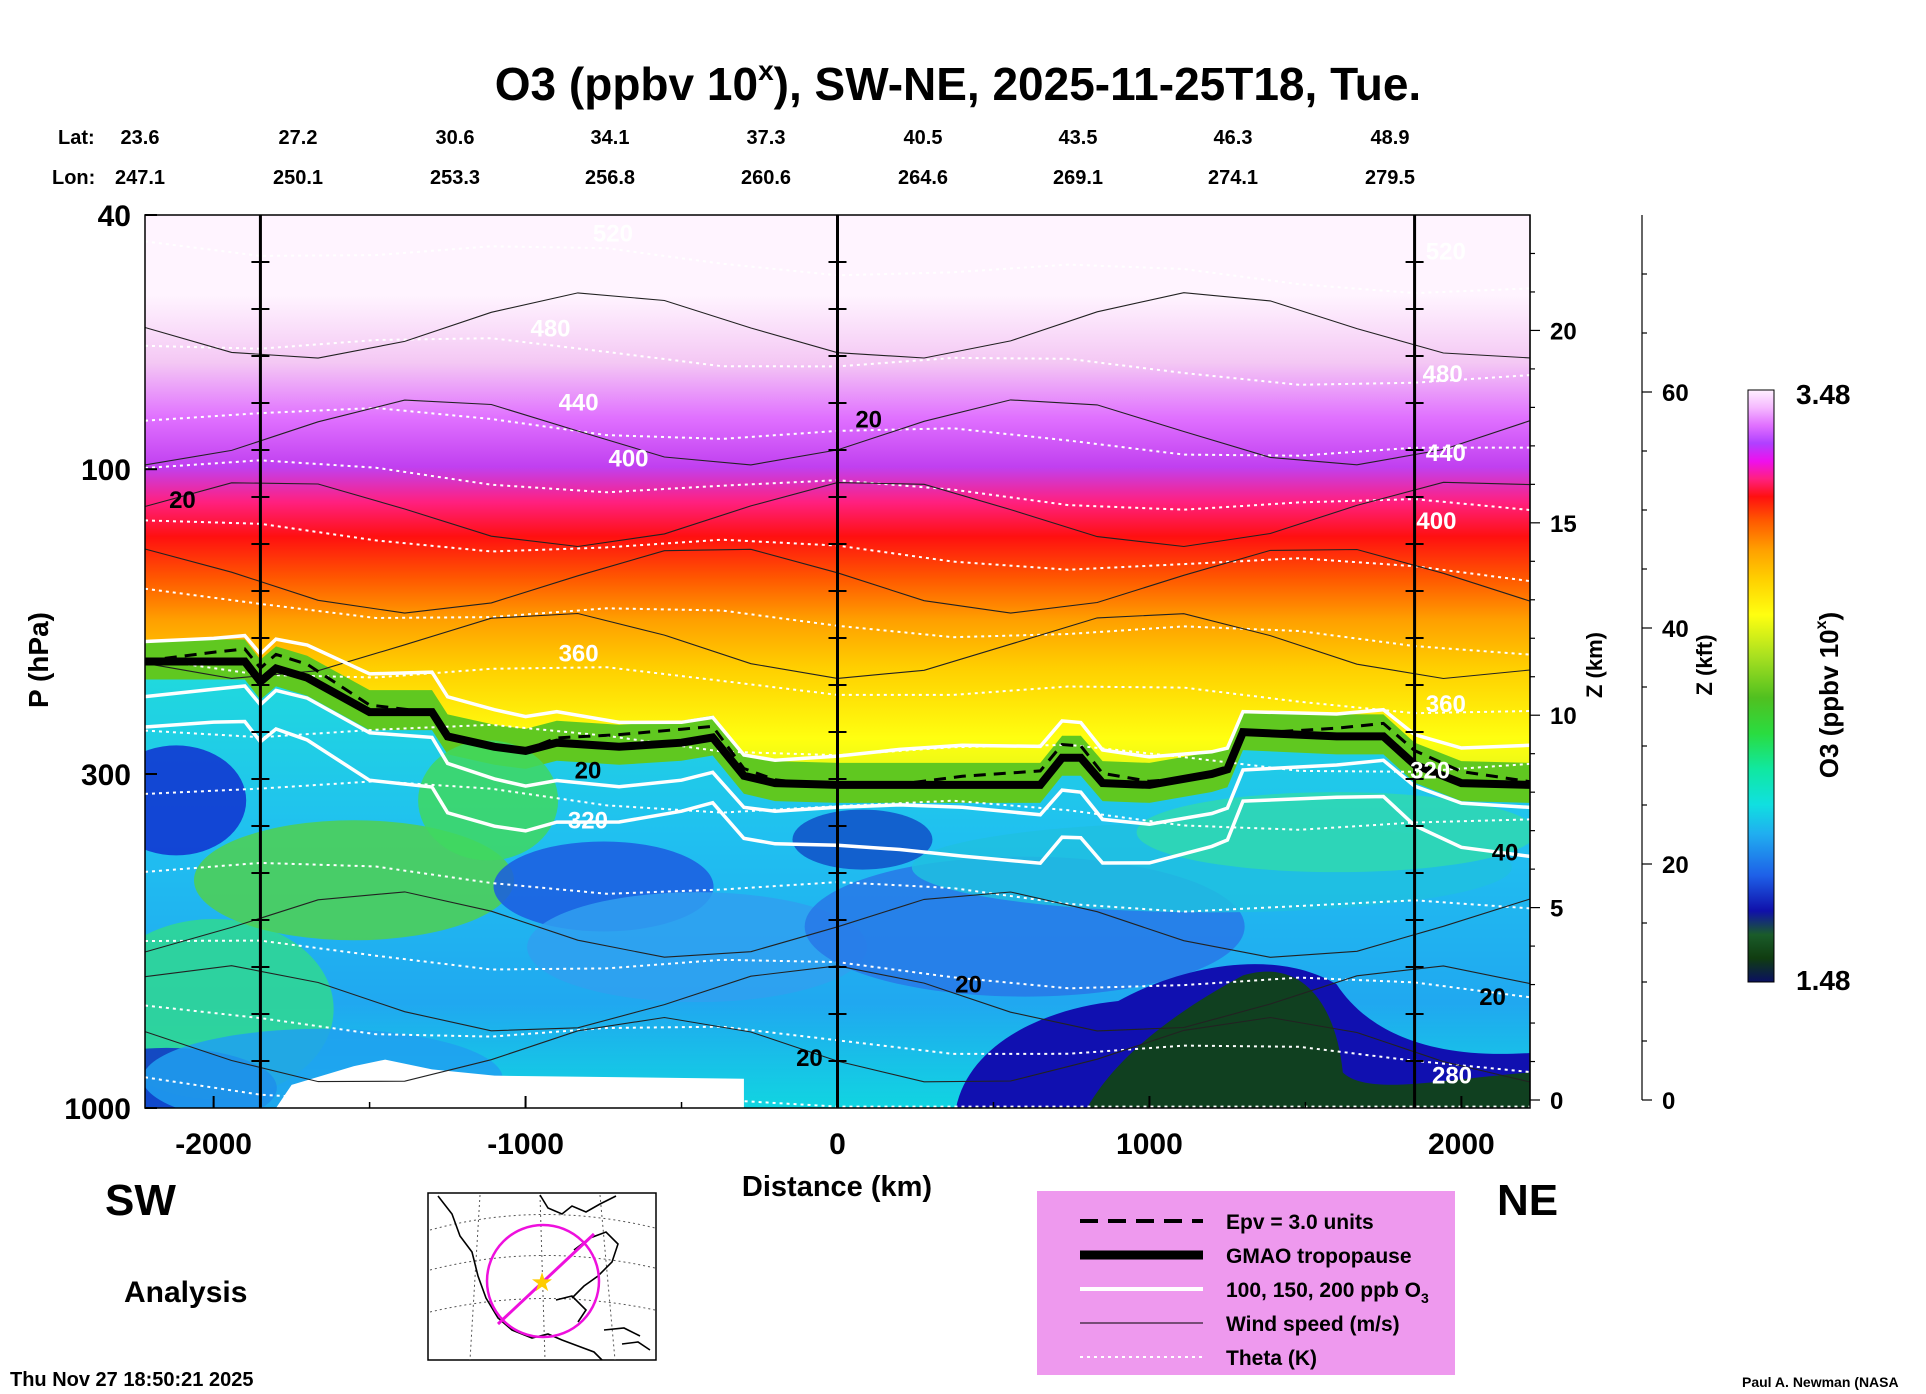  What do you see at coordinates (1675, 865) in the screenshot?
I see `z-kft-tick-label: 20` at bounding box center [1675, 865].